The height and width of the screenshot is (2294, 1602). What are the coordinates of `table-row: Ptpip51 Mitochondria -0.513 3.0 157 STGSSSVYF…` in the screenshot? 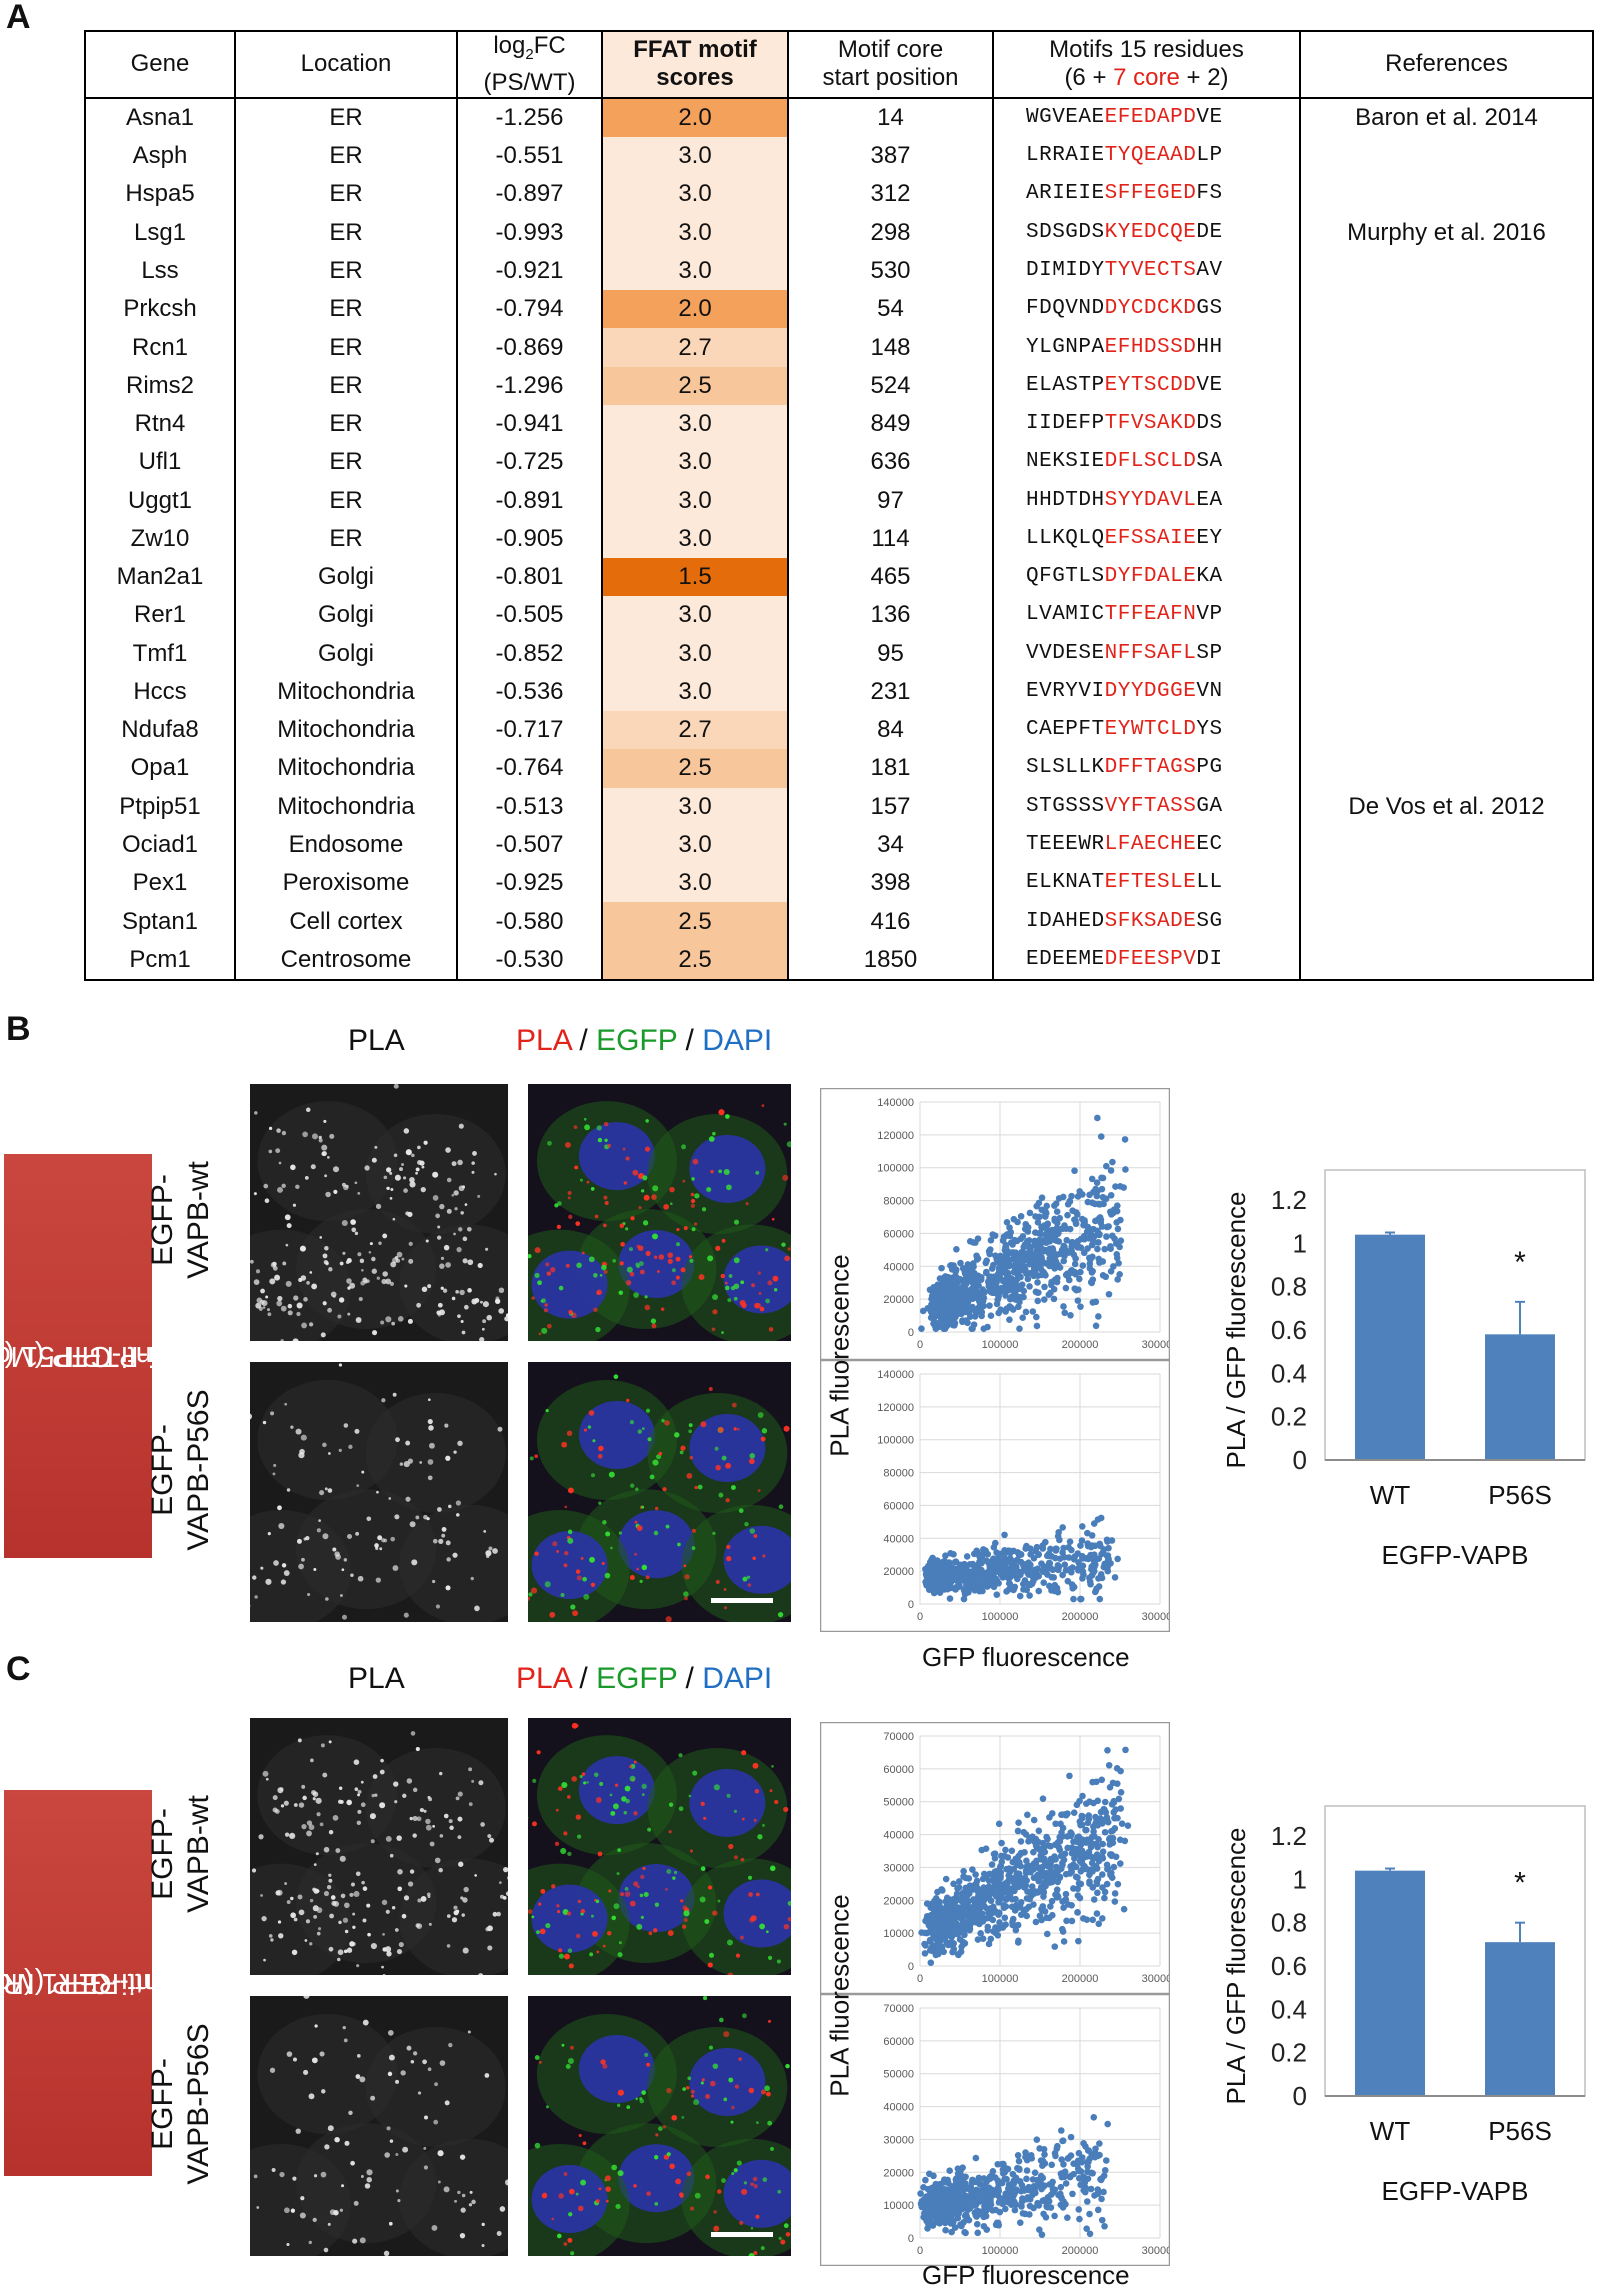 It's located at (839, 806).